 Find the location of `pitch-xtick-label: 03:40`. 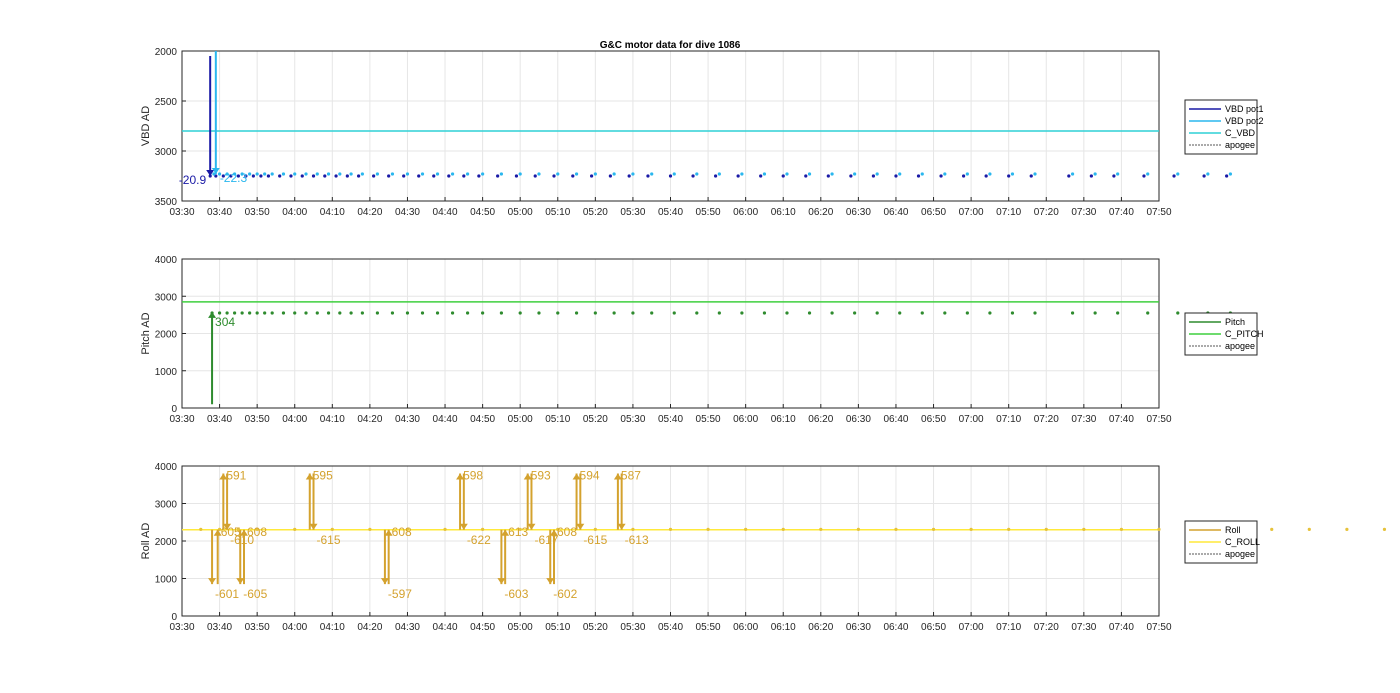

pitch-xtick-label: 03:40 is located at coordinates (219, 419).